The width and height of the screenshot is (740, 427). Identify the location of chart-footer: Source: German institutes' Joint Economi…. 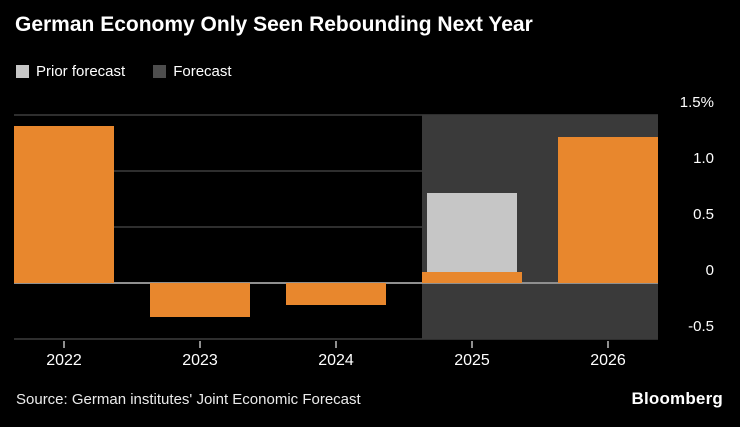
(369, 399).